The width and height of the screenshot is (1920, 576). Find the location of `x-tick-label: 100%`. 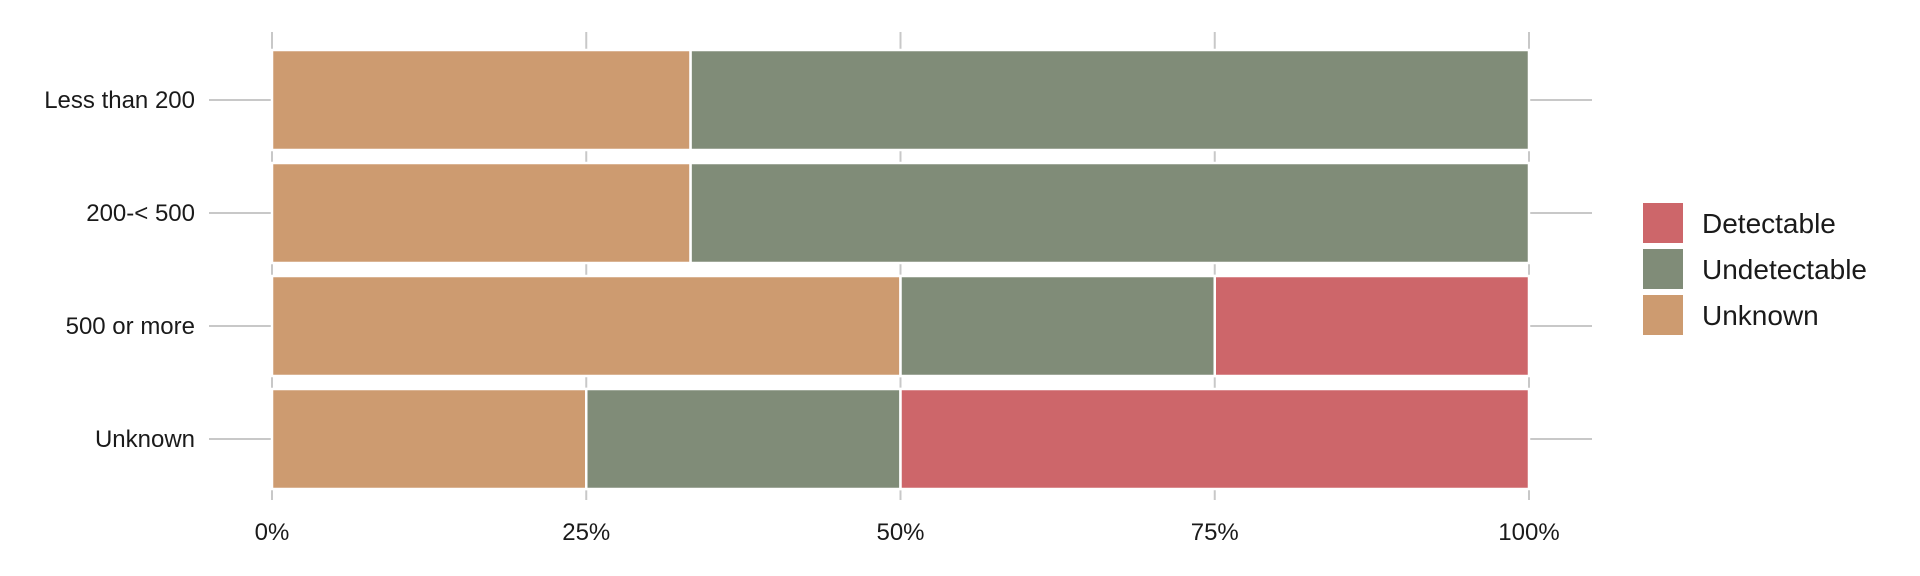

x-tick-label: 100% is located at coordinates (1528, 532).